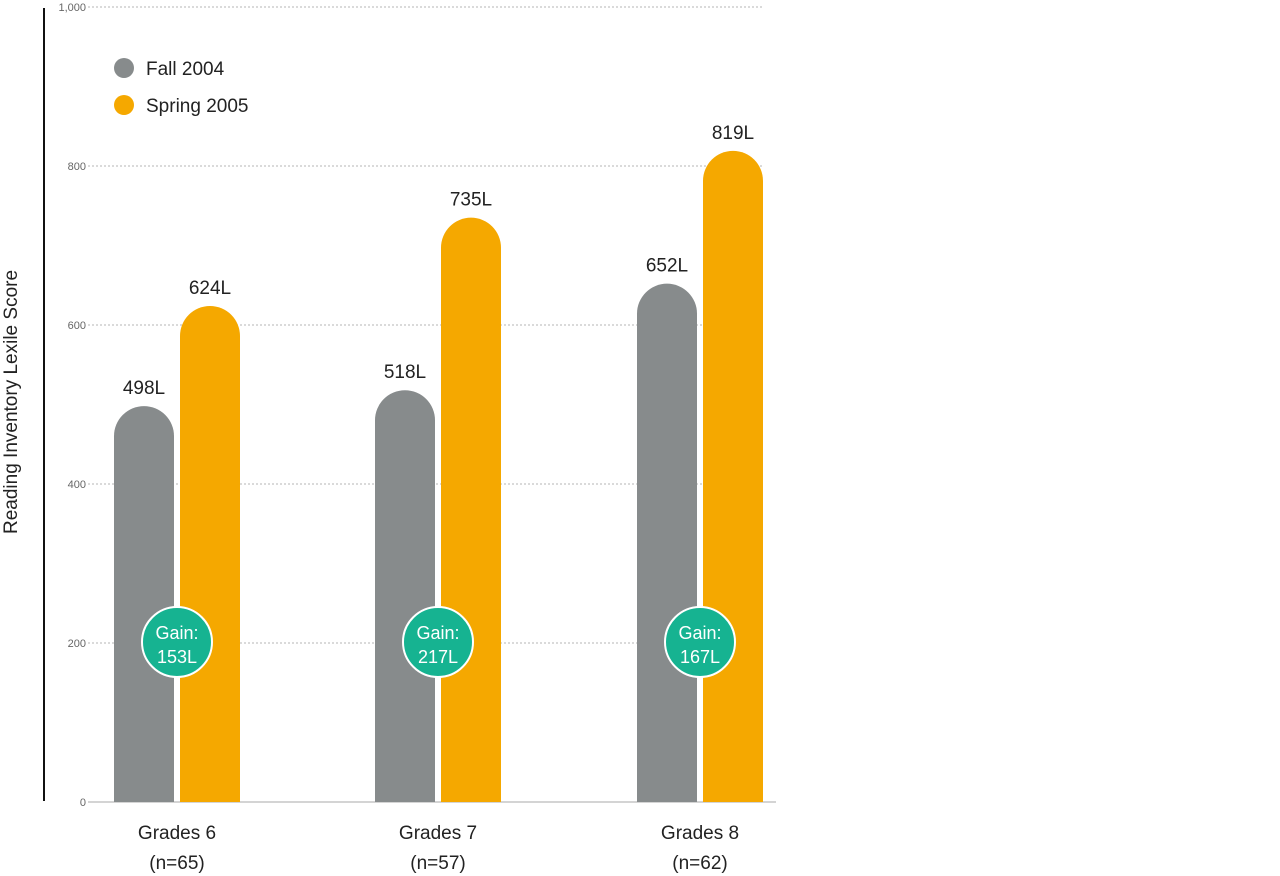 Image resolution: width=1280 pixels, height=876 pixels. What do you see at coordinates (185, 69) in the screenshot?
I see `legend-entry: Fall 2004` at bounding box center [185, 69].